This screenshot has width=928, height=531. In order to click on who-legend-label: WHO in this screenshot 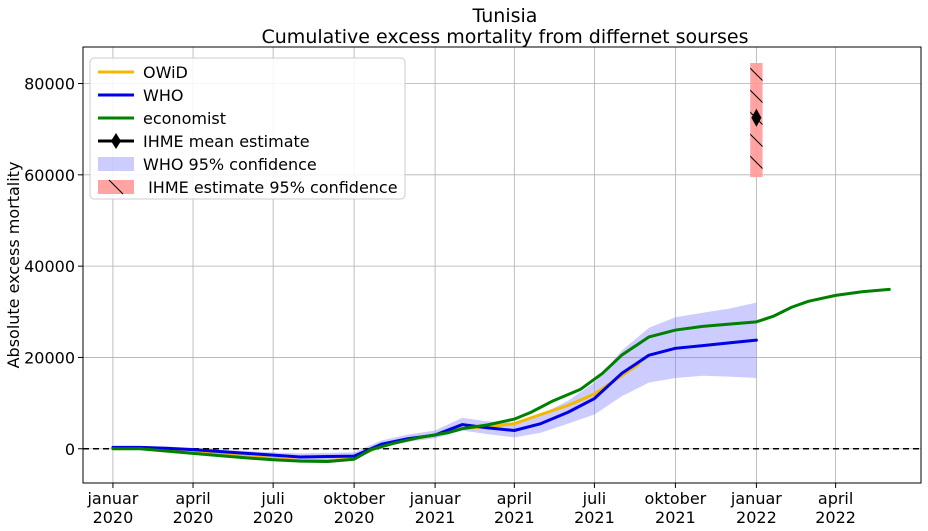, I will do `click(163, 95)`.